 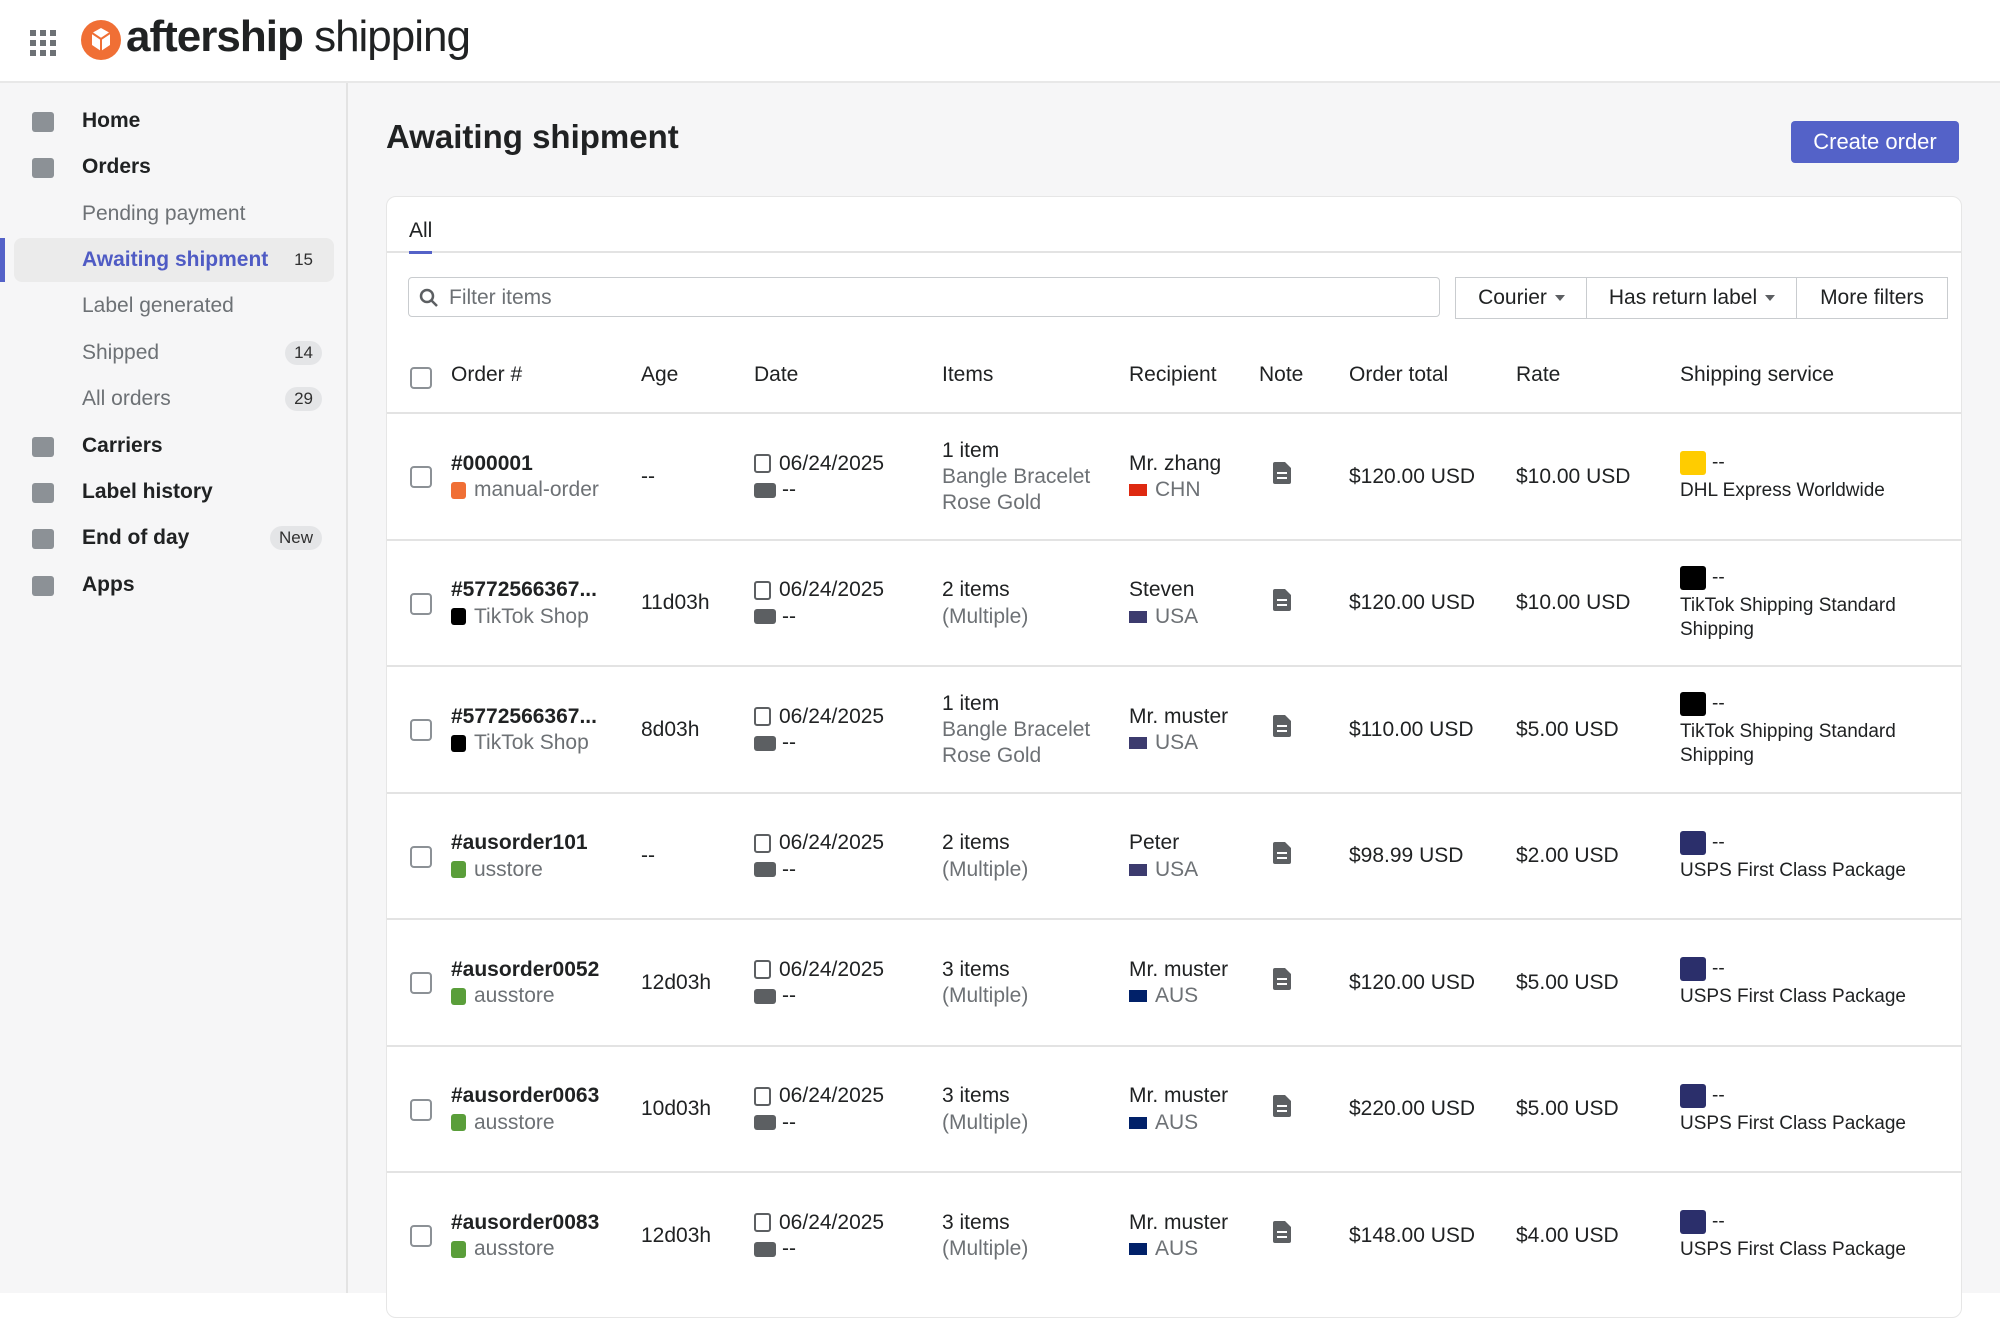 What do you see at coordinates (844, 870) in the screenshot?
I see `ship-date: --` at bounding box center [844, 870].